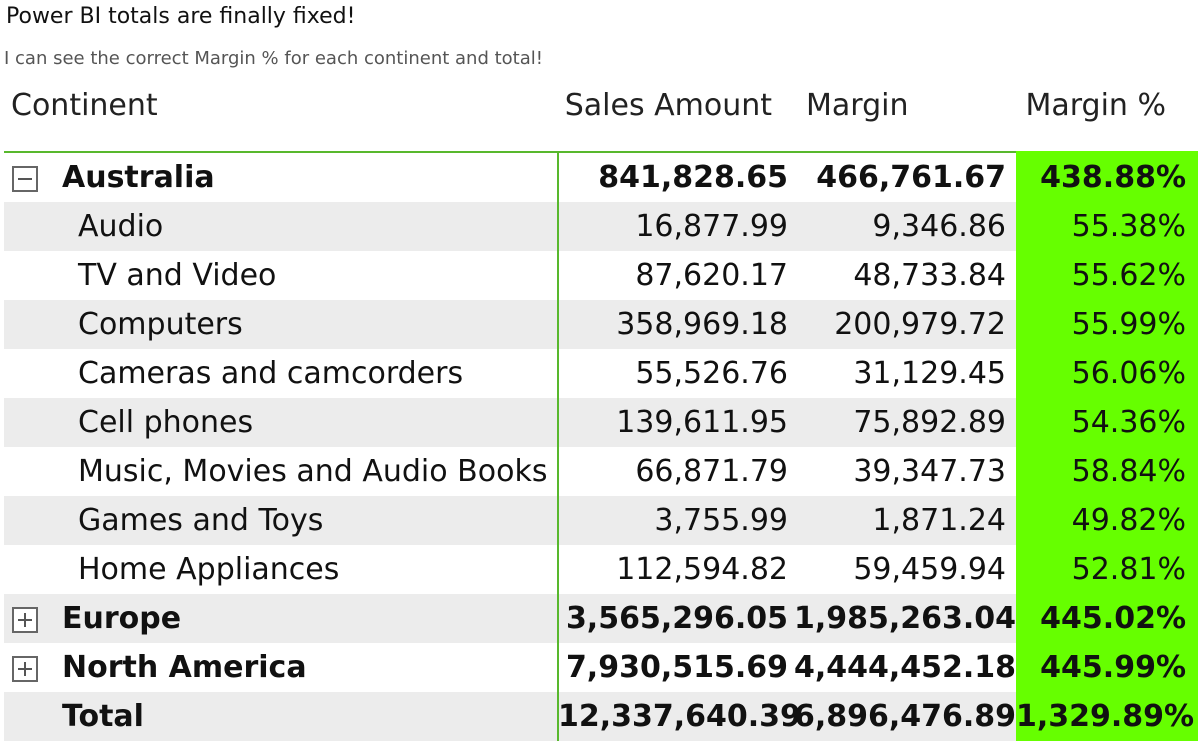 The image size is (1200, 741). I want to click on sales-amount-cell: 7,930,515.69, so click(676, 667).